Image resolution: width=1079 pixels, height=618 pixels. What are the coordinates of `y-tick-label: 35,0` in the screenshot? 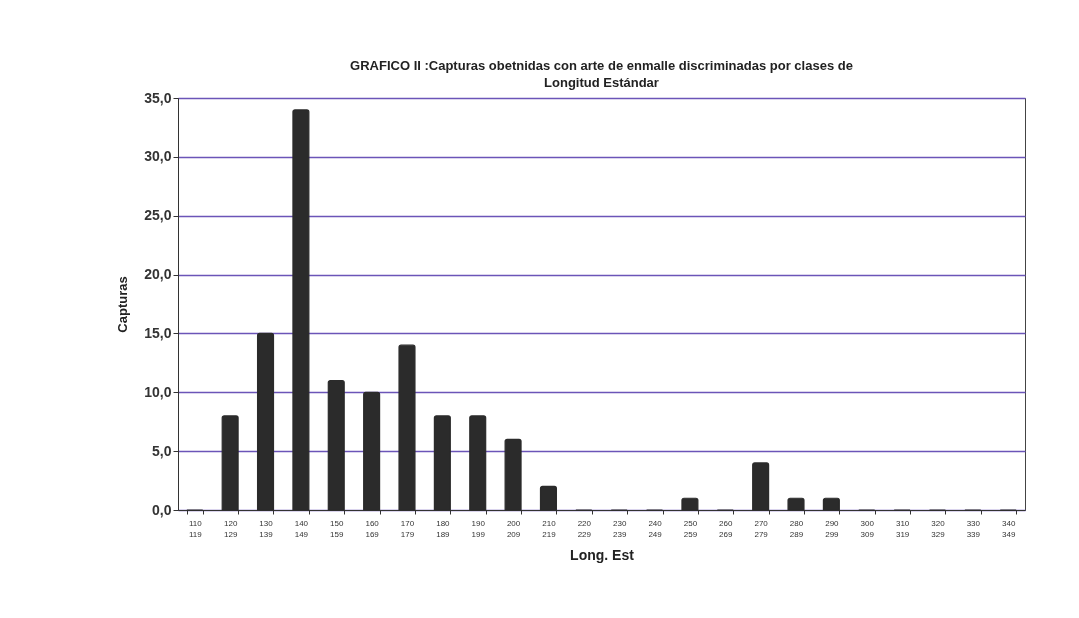 It's located at (158, 97).